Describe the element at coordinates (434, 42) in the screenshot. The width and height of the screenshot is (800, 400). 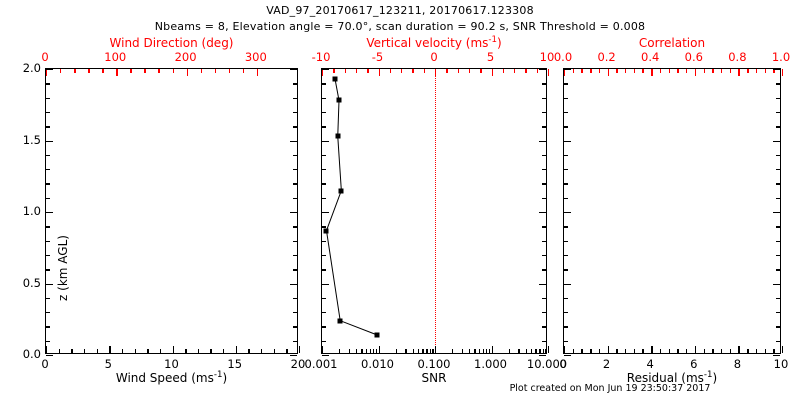
I see `axis-title-snr-top: Vertical velocity (ms-1)` at that location.